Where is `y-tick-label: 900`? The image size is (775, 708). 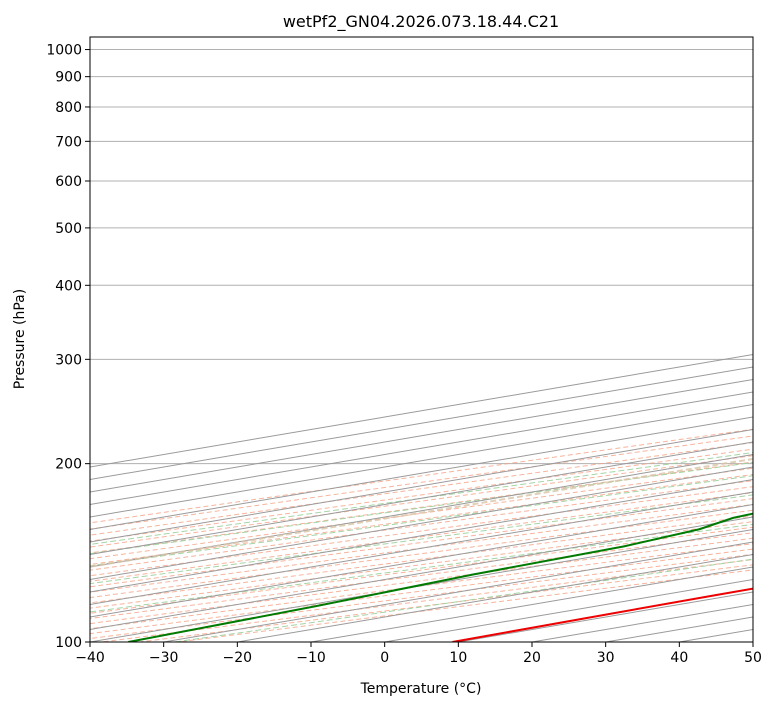 y-tick-label: 900 is located at coordinates (68, 78).